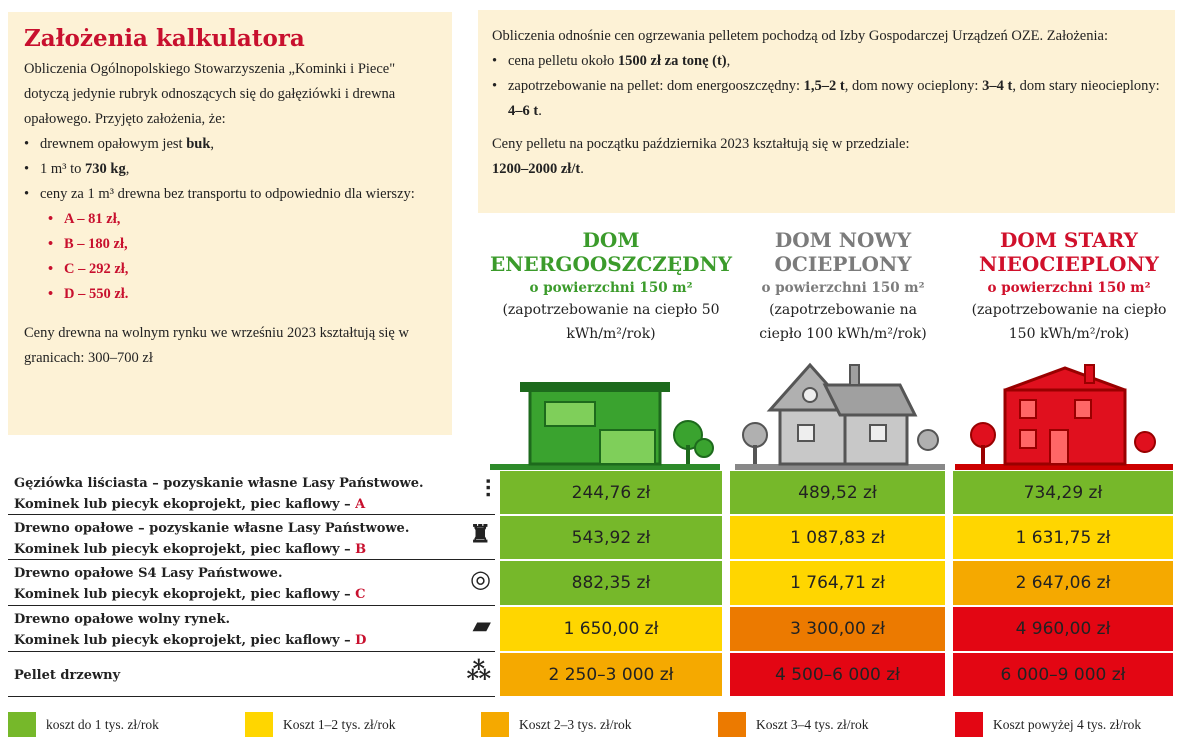 This screenshot has height=745, width=1183. Describe the element at coordinates (230, 269) in the screenshot. I see `price-item: C – 292 zł,` at that location.